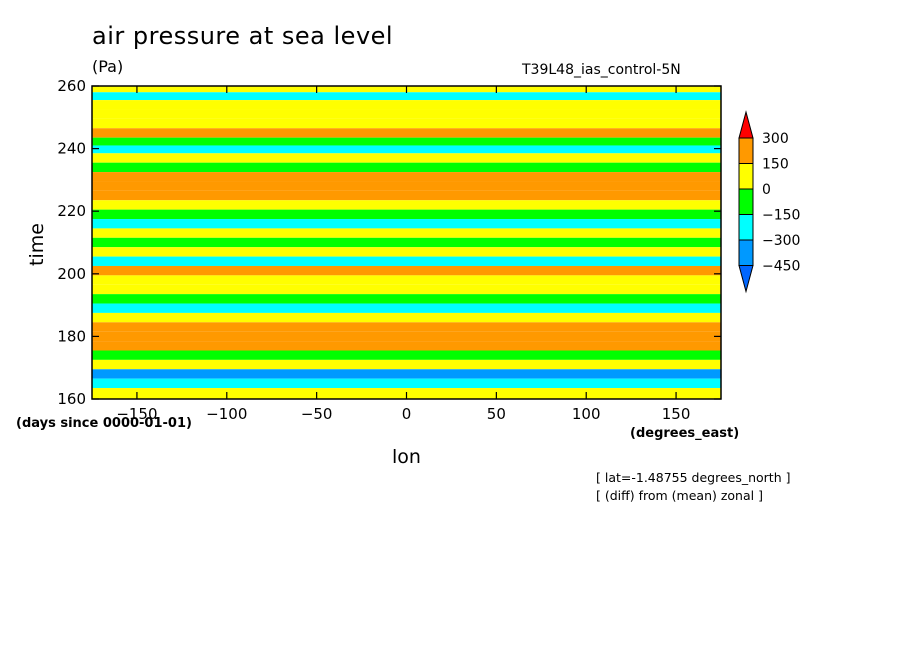 The height and width of the screenshot is (654, 904). What do you see at coordinates (586, 414) in the screenshot?
I see `x-tick-label: 100` at bounding box center [586, 414].